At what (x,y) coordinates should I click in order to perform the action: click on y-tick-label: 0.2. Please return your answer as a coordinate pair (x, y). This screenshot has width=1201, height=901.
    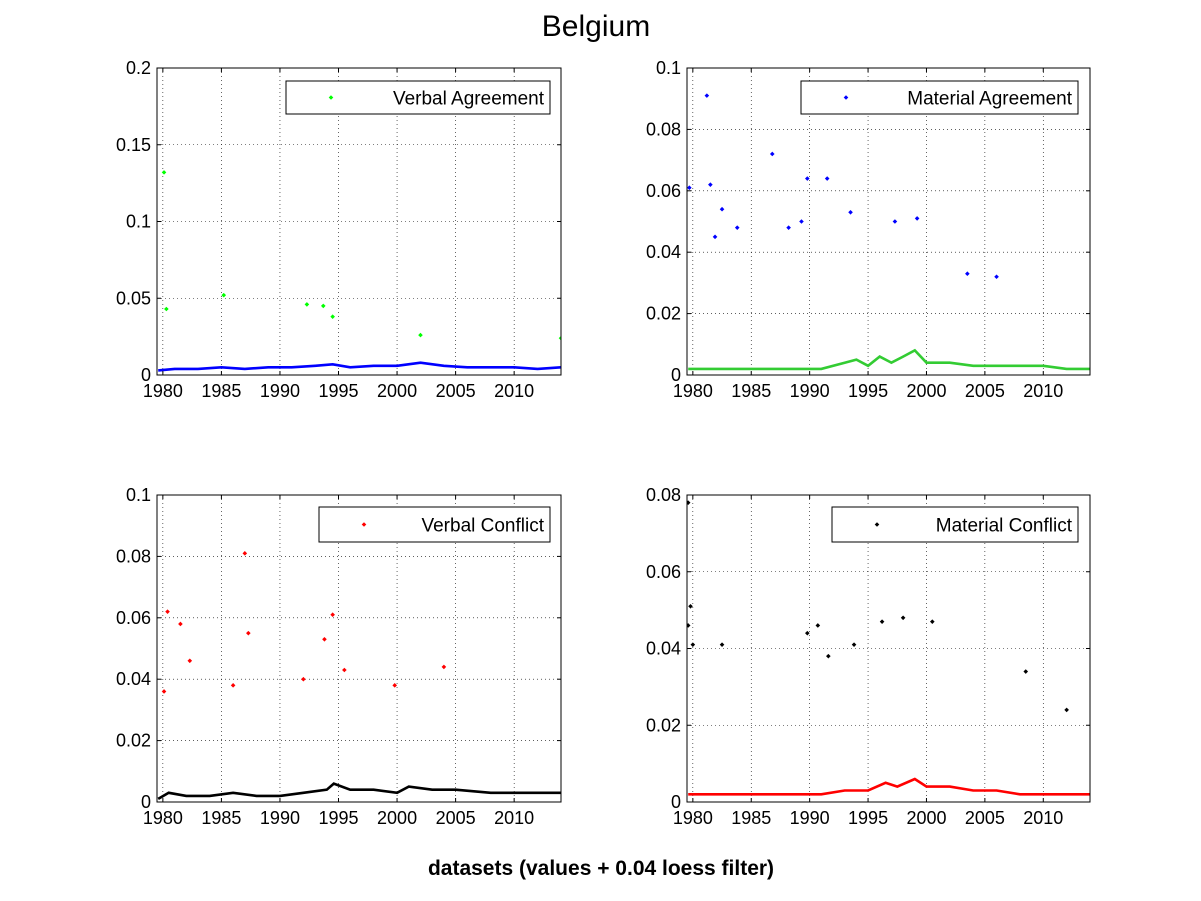
    Looking at the image, I should click on (138, 68).